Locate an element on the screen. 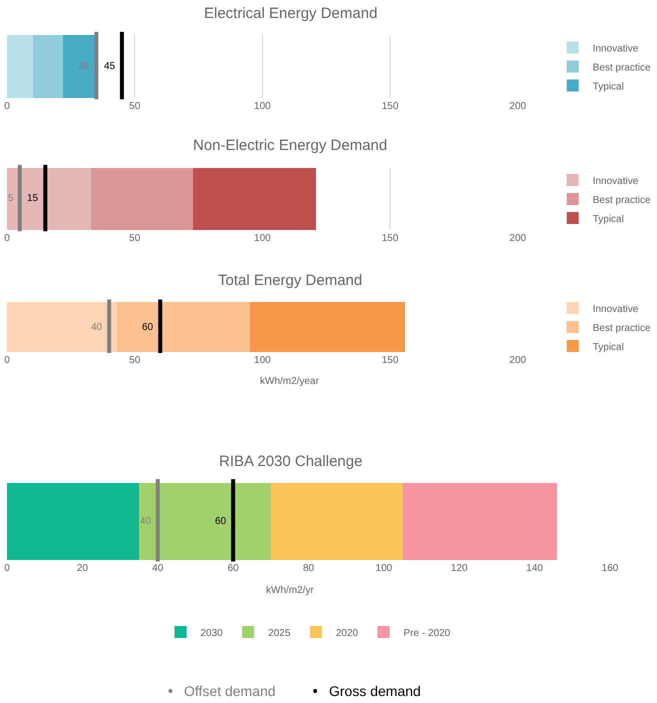 The width and height of the screenshot is (657, 703). legend-label: Pre - 2020 is located at coordinates (427, 633).